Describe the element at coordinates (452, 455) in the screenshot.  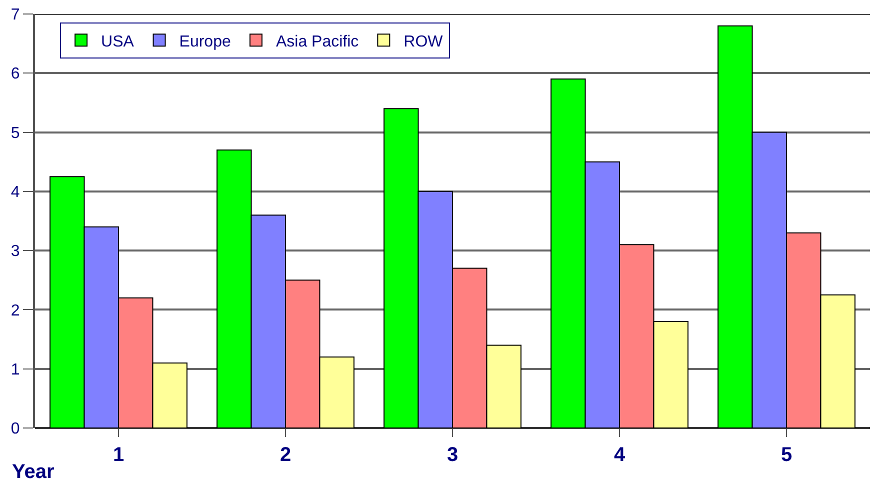
I see `x-tick-label: 3` at that location.